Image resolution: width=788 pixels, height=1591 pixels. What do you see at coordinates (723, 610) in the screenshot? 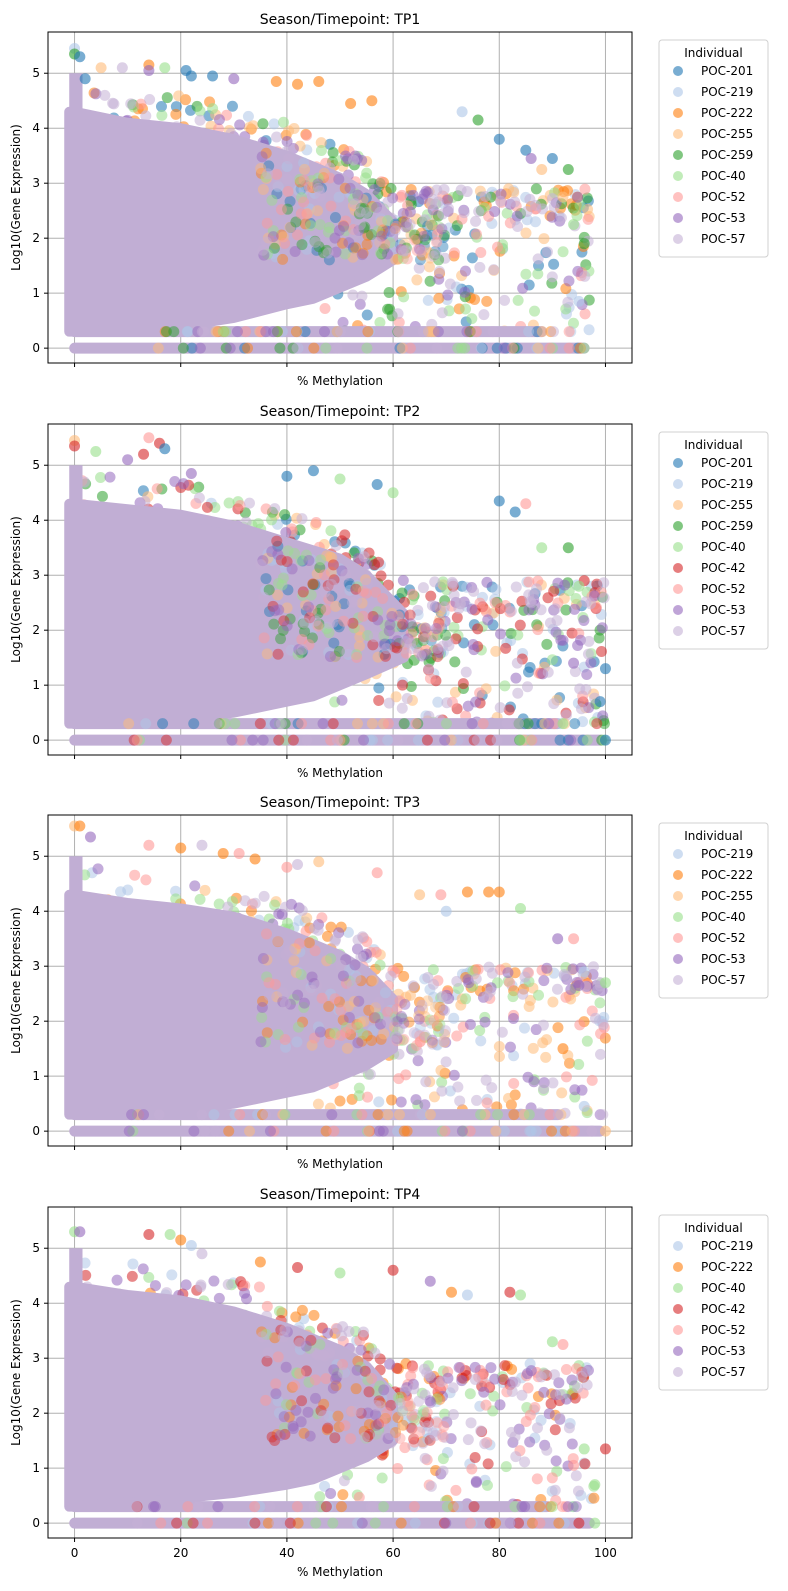
I see `legend-label-poc-53: POC-53` at bounding box center [723, 610].